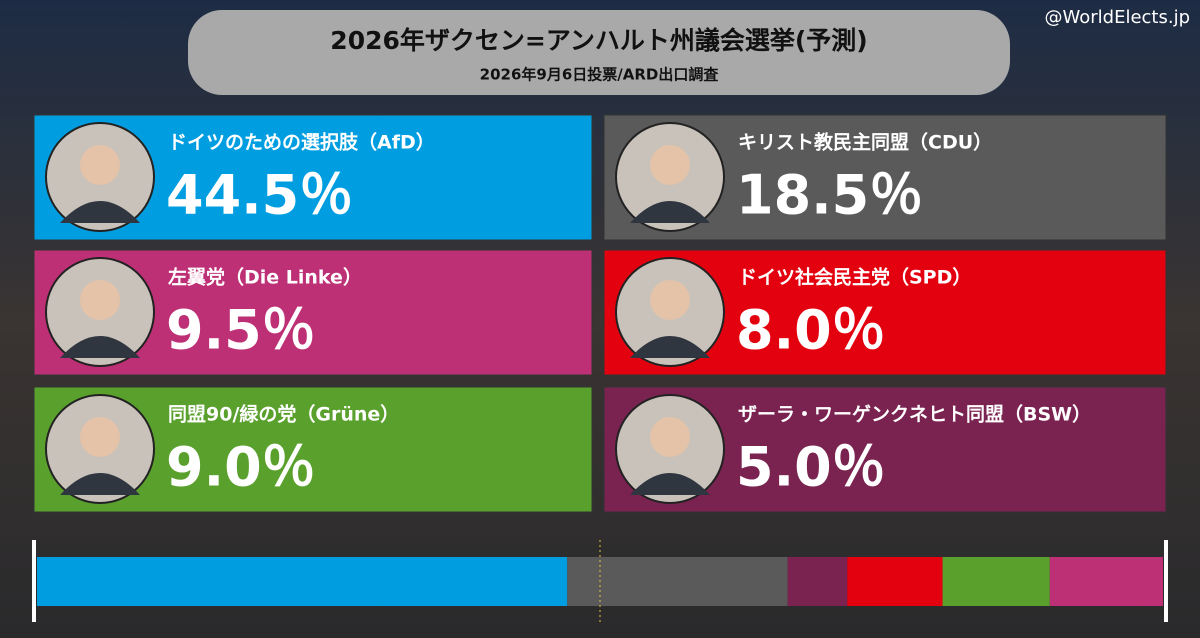 This screenshot has width=1200, height=638. I want to click on party-share: 8.0％, so click(811, 330).